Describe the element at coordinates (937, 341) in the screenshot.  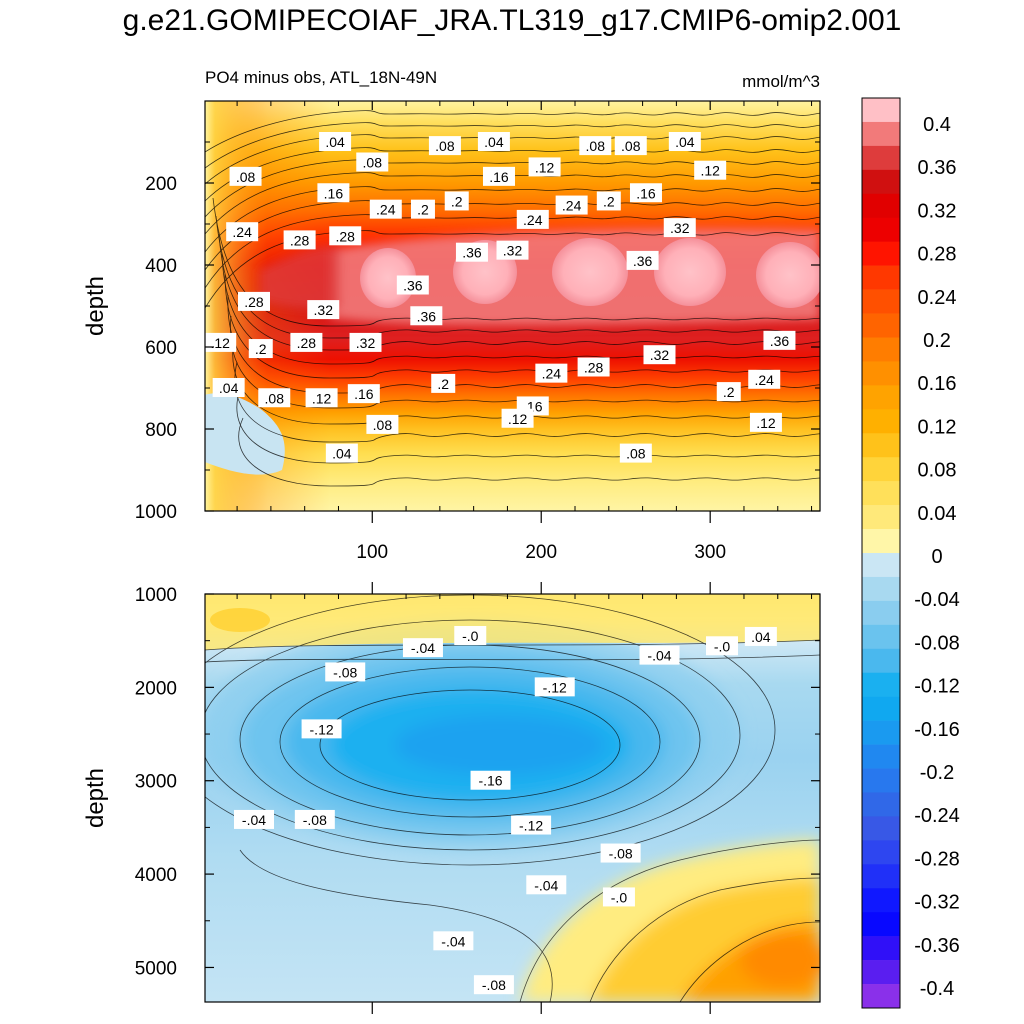
I see `colorbar-label: 0.2` at that location.